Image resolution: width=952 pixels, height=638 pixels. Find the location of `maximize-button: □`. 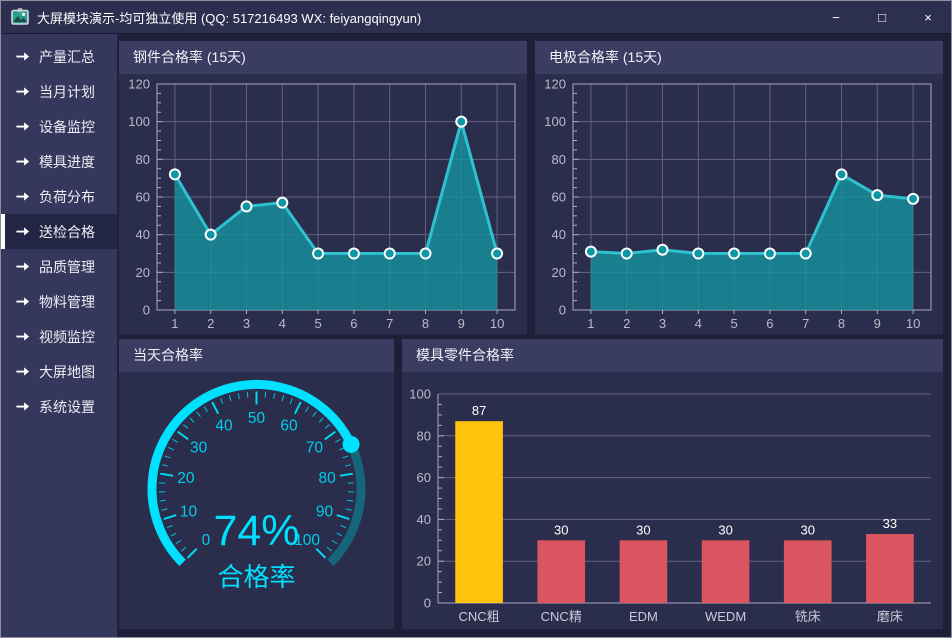

maximize-button: □ is located at coordinates (882, 17).